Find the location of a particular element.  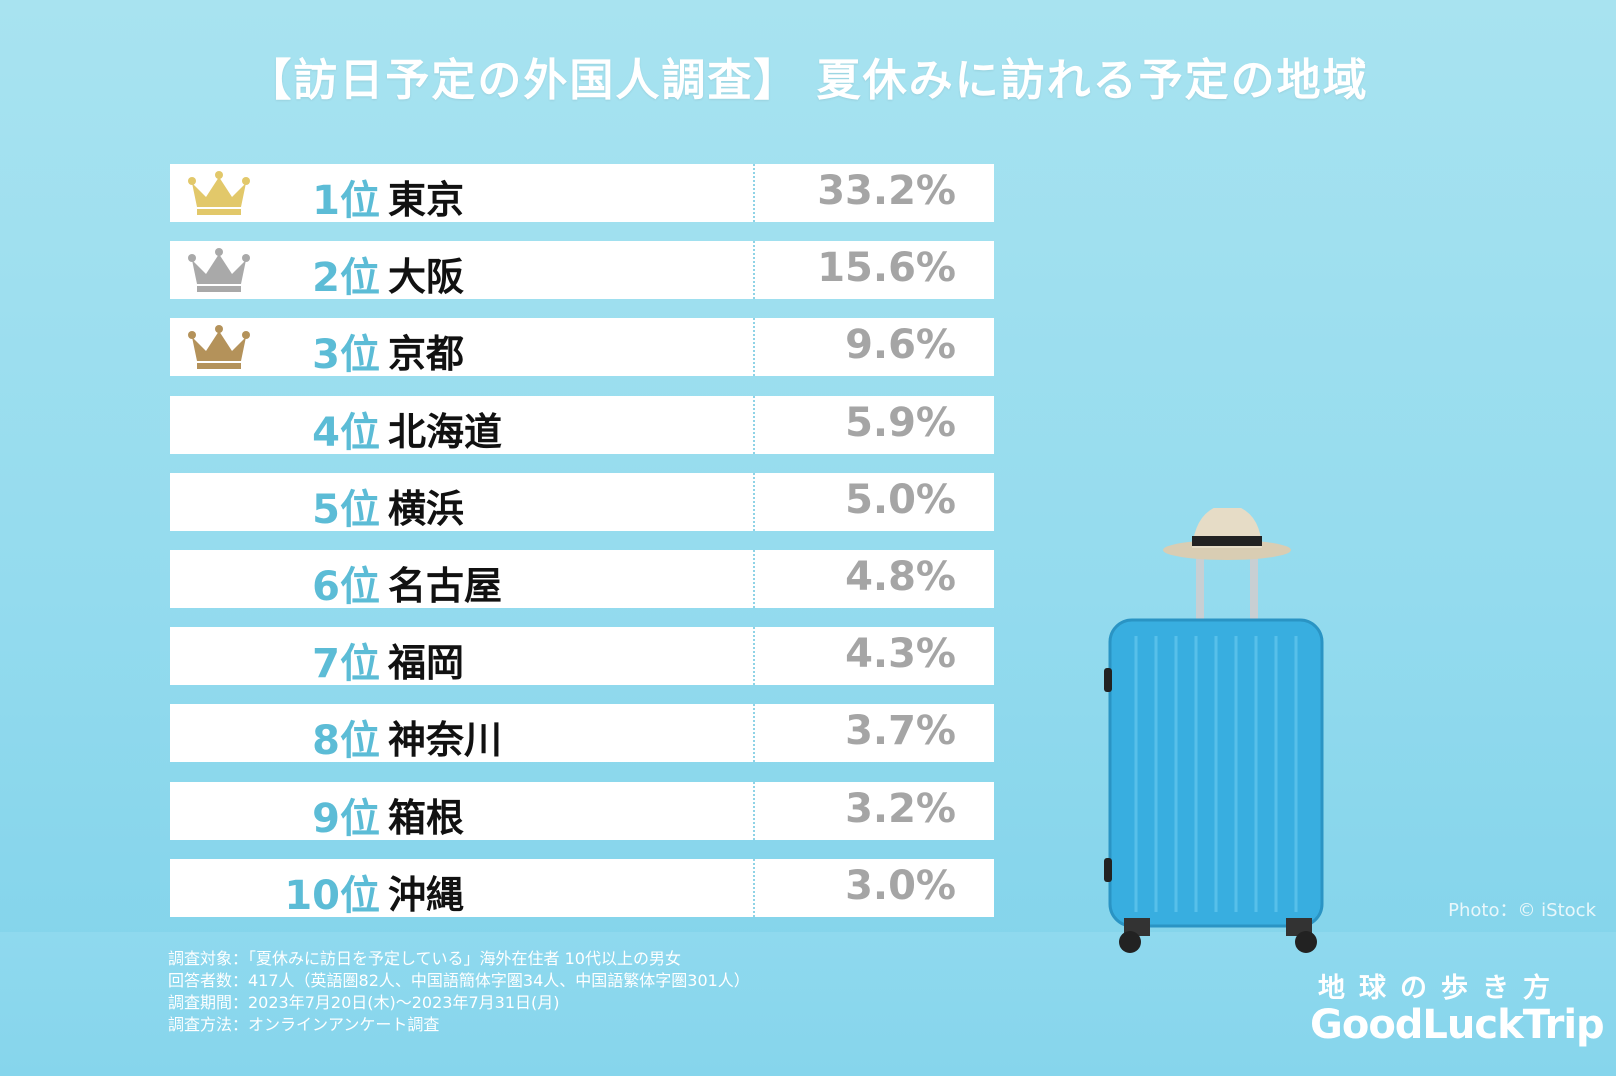

place-name: 箱根 is located at coordinates (426, 818).